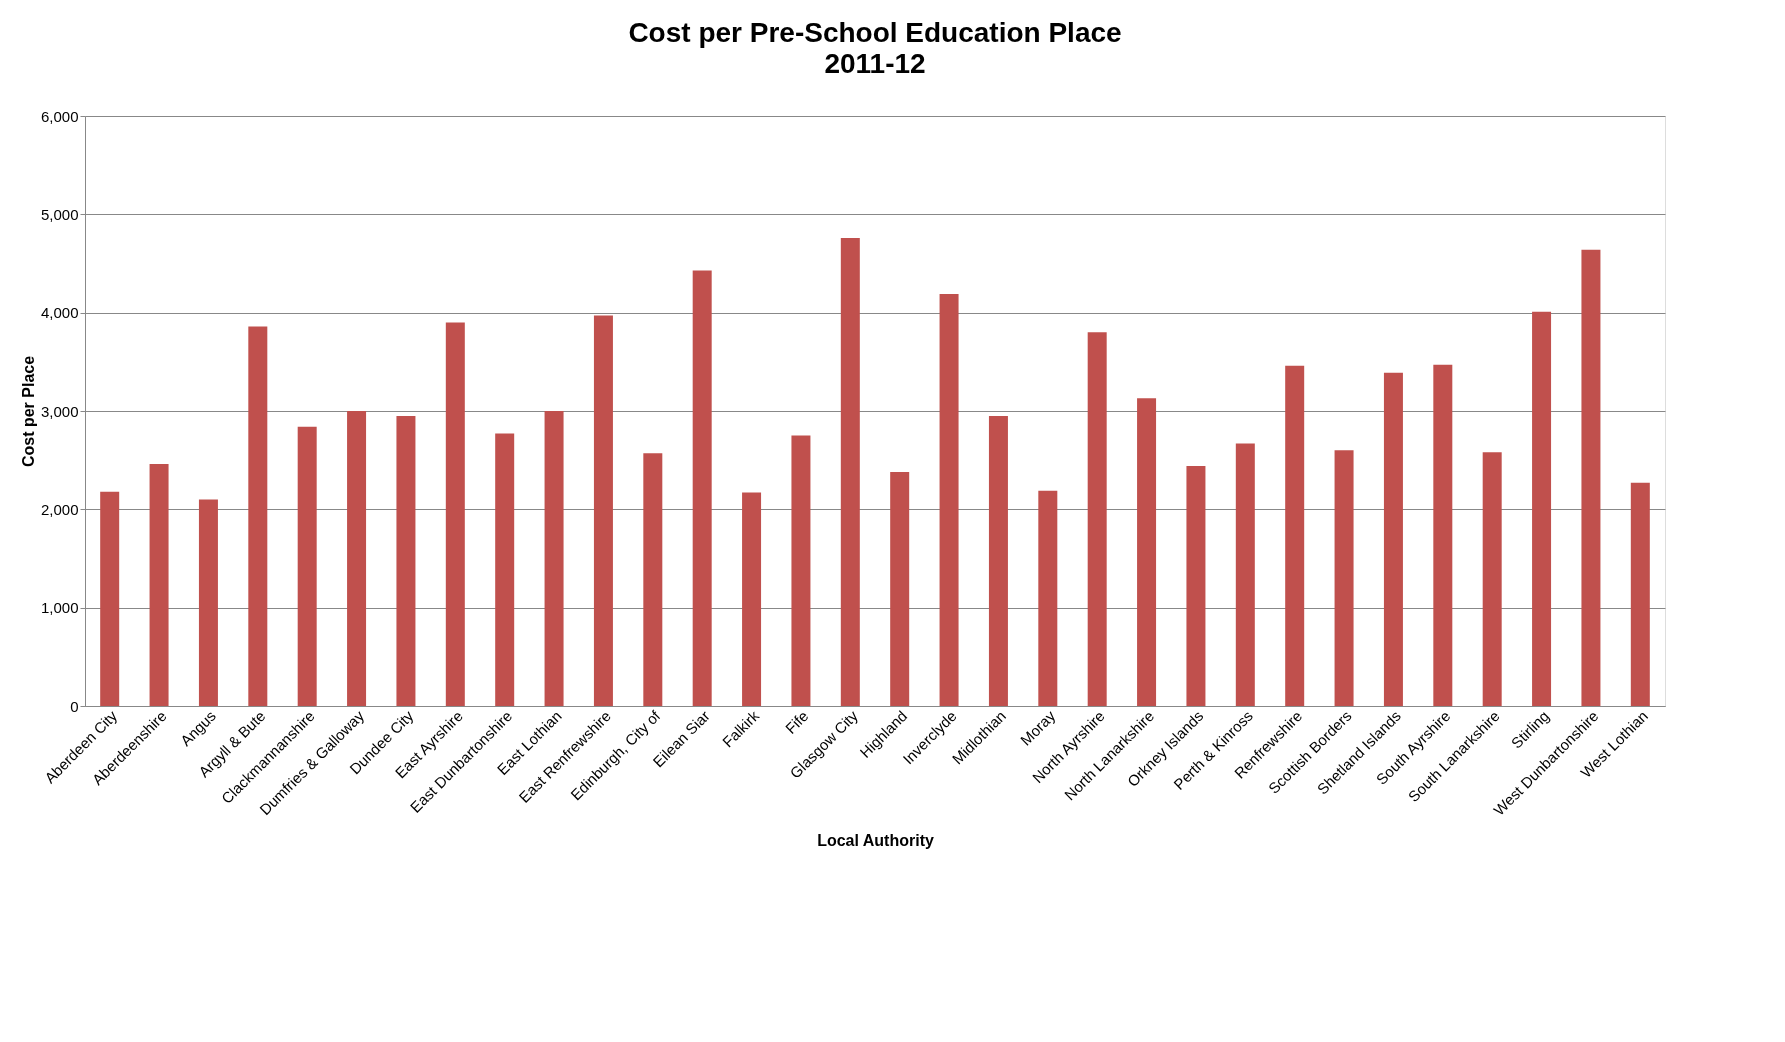 The height and width of the screenshot is (1042, 1785). What do you see at coordinates (59, 411) in the screenshot?
I see `y-tick-label: 3,000` at bounding box center [59, 411].